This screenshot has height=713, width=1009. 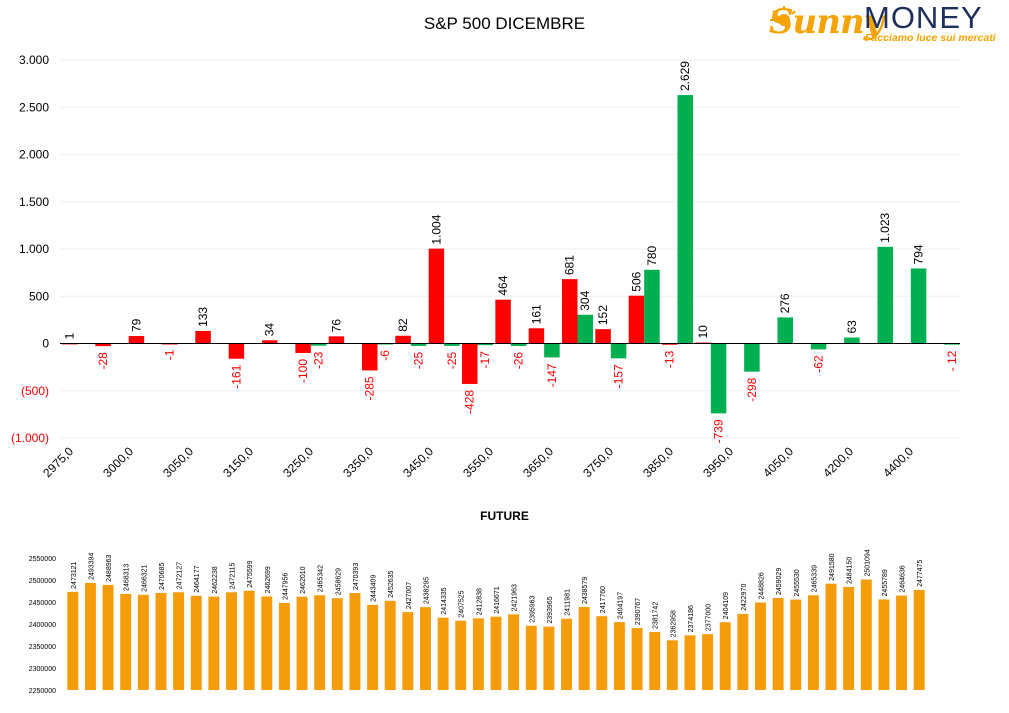 What do you see at coordinates (903, 578) in the screenshot?
I see `future-data-label: 2464636` at bounding box center [903, 578].